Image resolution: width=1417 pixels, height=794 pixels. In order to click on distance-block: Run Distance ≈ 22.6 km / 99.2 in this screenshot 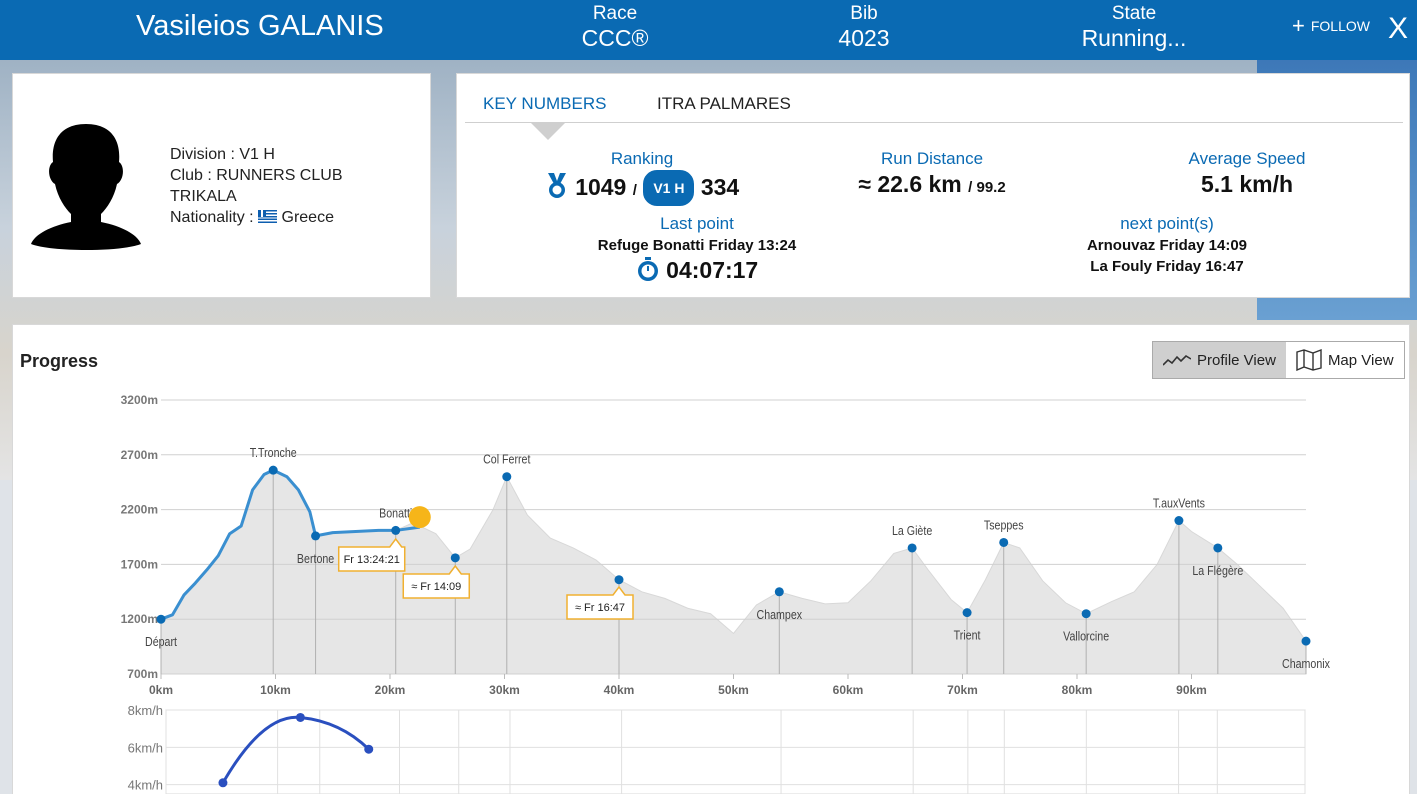, I will do `click(932, 175)`.